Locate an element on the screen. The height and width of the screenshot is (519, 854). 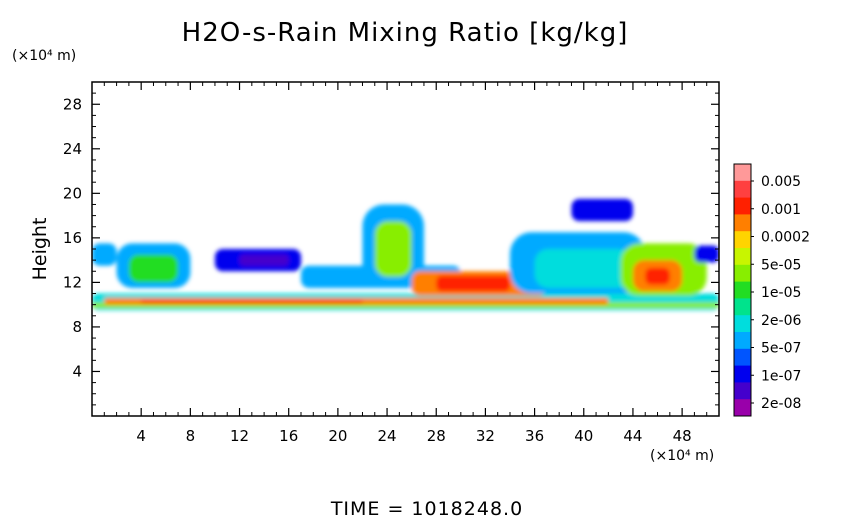
colorbar-label-2: 0.0002 is located at coordinates (785, 238).